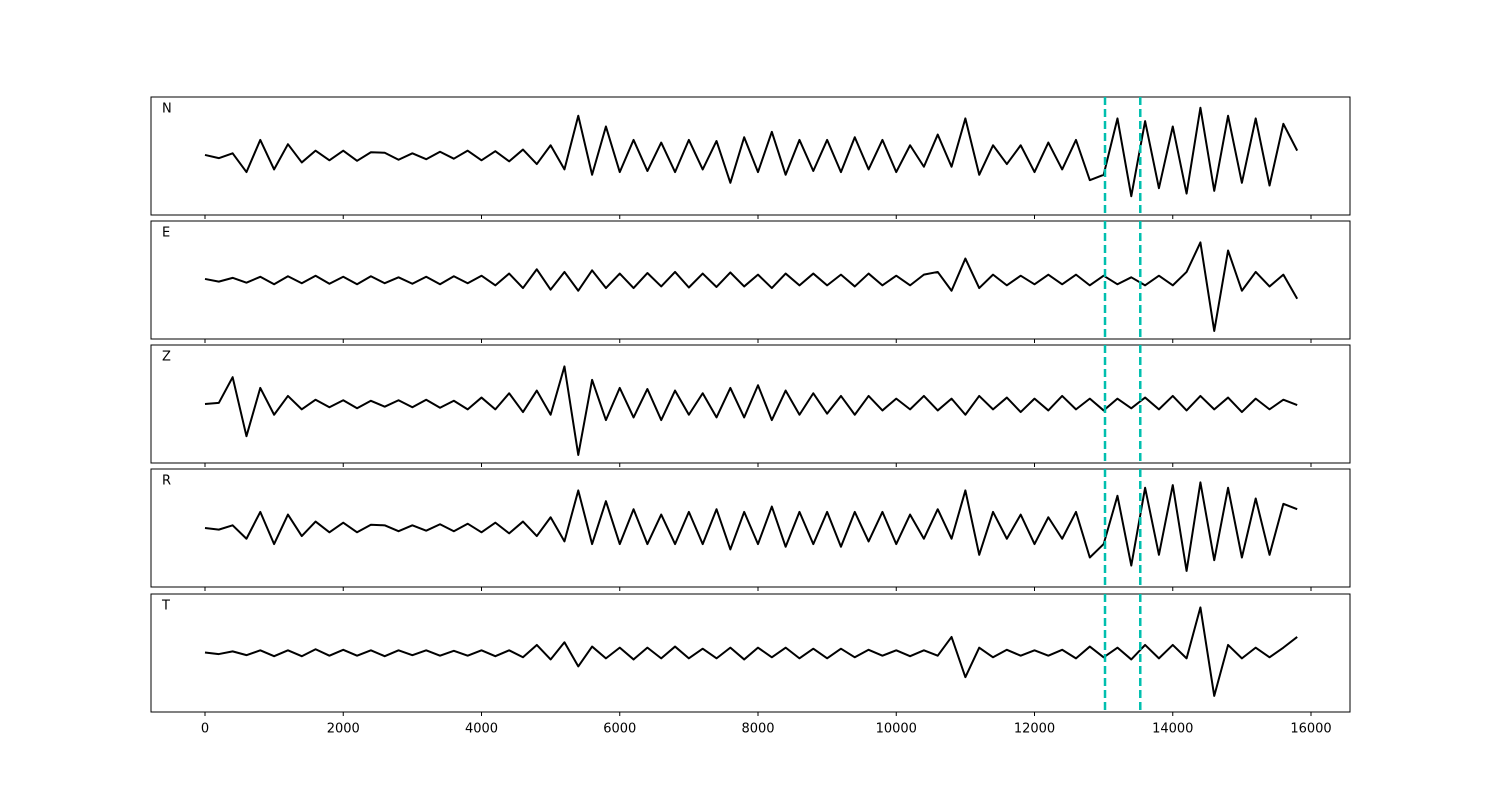  Describe the element at coordinates (165, 606) in the screenshot. I see `panel-label: T` at that location.